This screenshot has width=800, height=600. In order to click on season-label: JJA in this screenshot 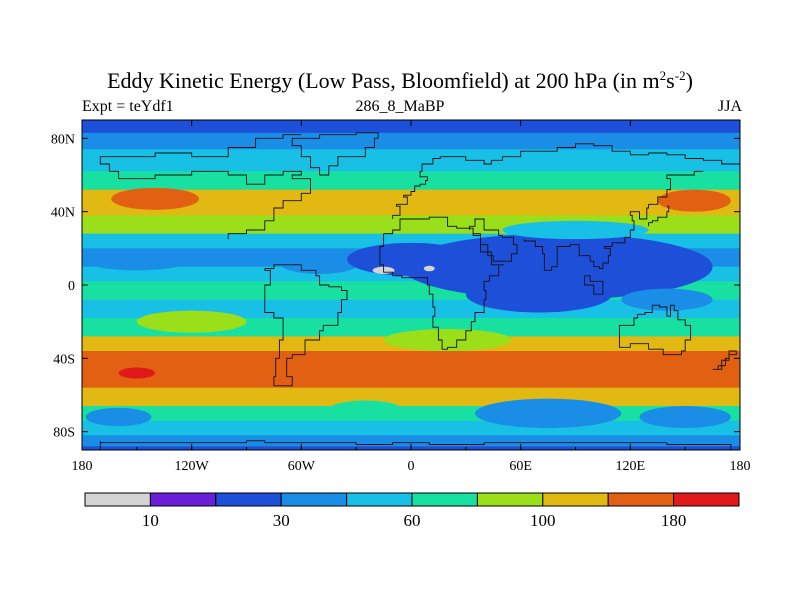, I will do `click(729, 106)`.